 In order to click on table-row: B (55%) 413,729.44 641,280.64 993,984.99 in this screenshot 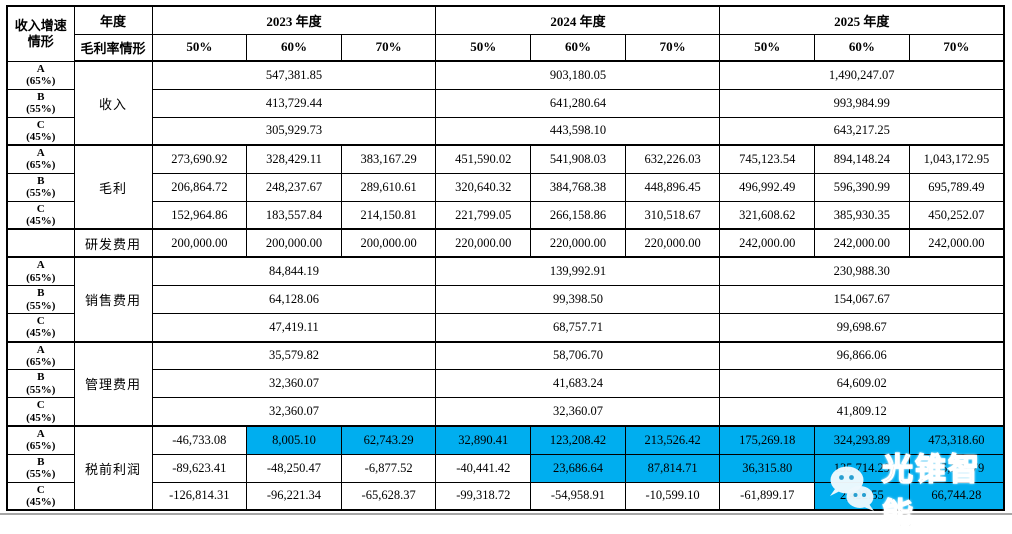, I will do `click(505, 103)`.